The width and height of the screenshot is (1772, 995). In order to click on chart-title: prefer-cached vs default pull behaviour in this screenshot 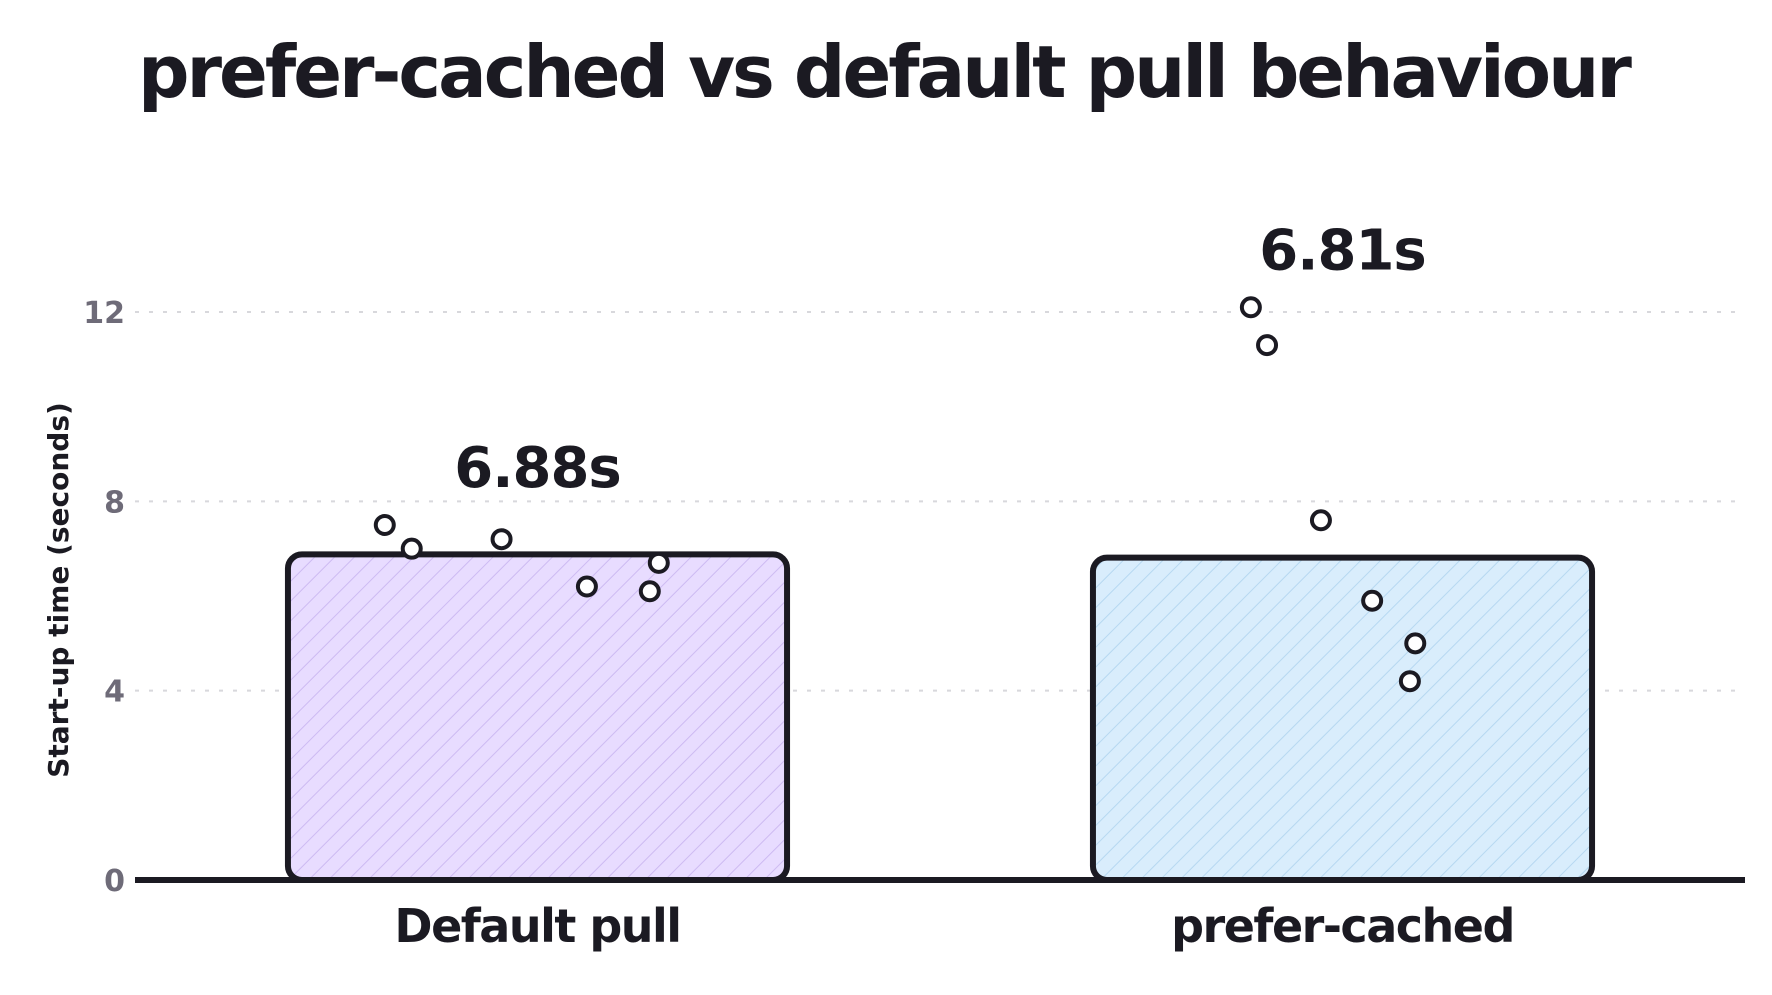, I will do `click(885, 72)`.